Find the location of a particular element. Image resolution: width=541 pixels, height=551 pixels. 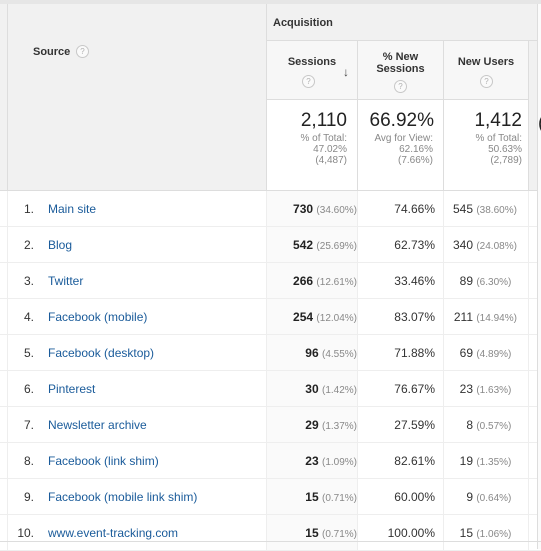

new-users-cell: 15 (1.06%) is located at coordinates (478, 533).